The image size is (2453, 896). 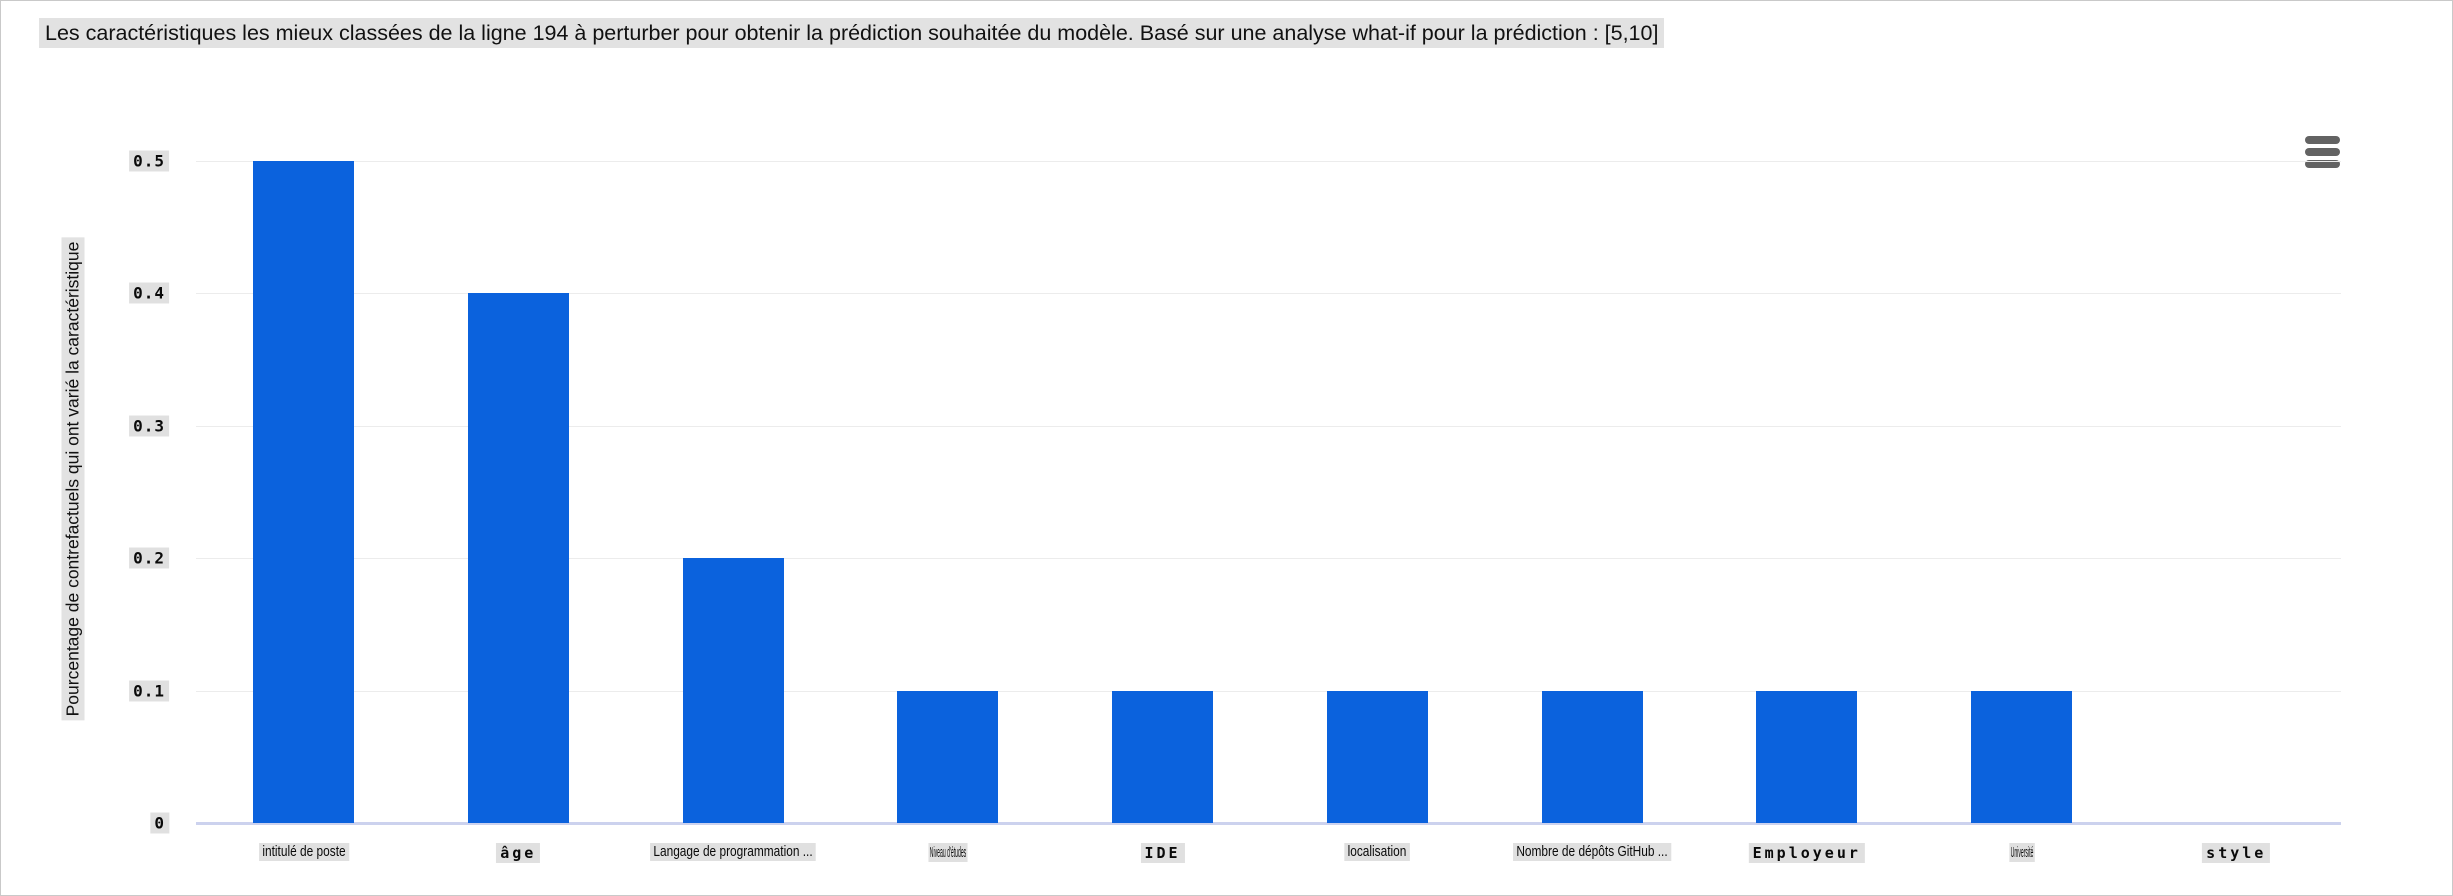 I want to click on y-tick-label: 0.1, so click(x=149, y=691).